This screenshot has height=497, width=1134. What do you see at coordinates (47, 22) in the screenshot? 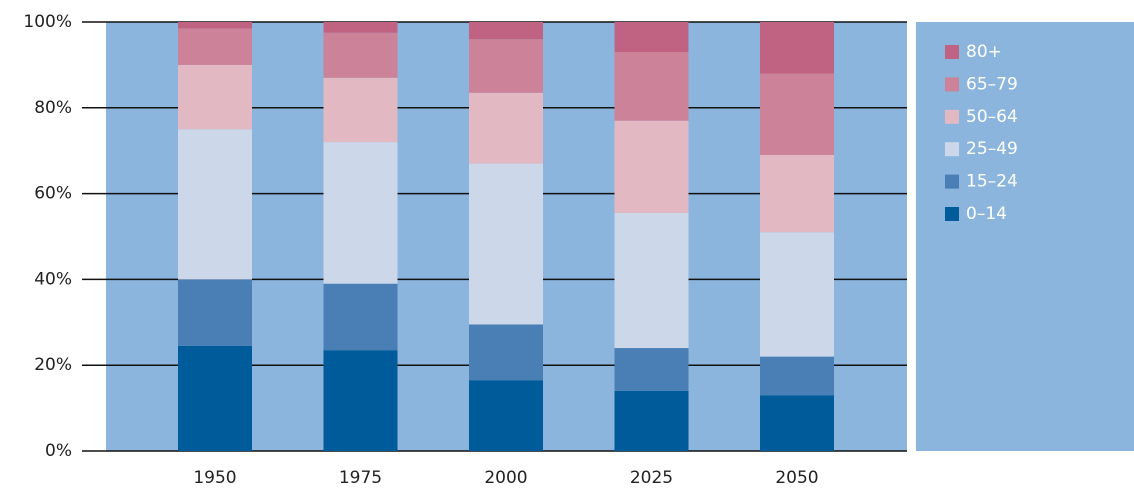
I see `y-tick-label: 100%` at bounding box center [47, 22].